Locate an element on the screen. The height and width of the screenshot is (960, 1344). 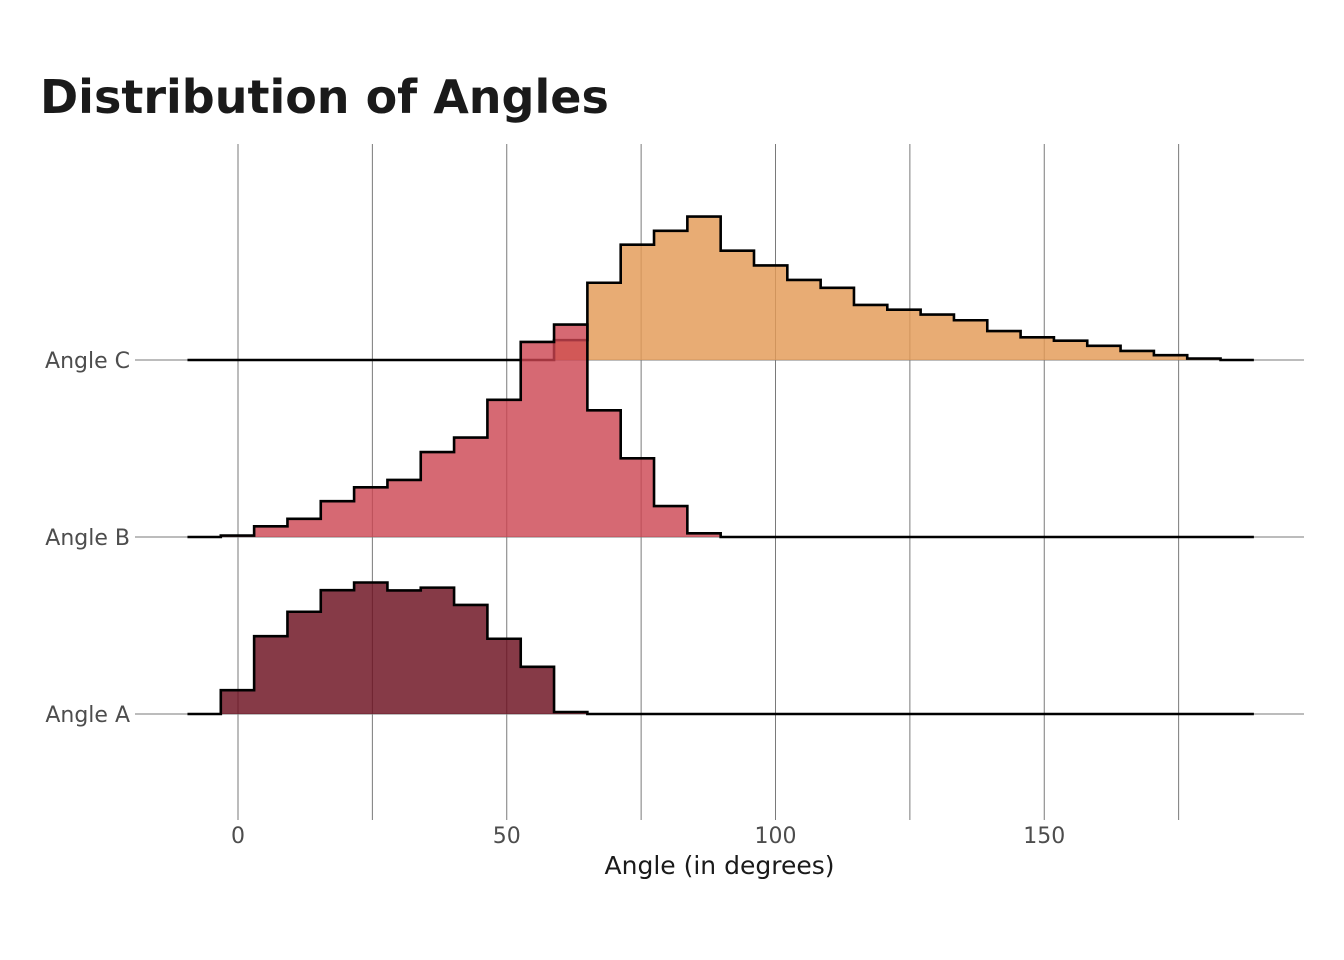
ridge-angle-a is located at coordinates (720, 648).